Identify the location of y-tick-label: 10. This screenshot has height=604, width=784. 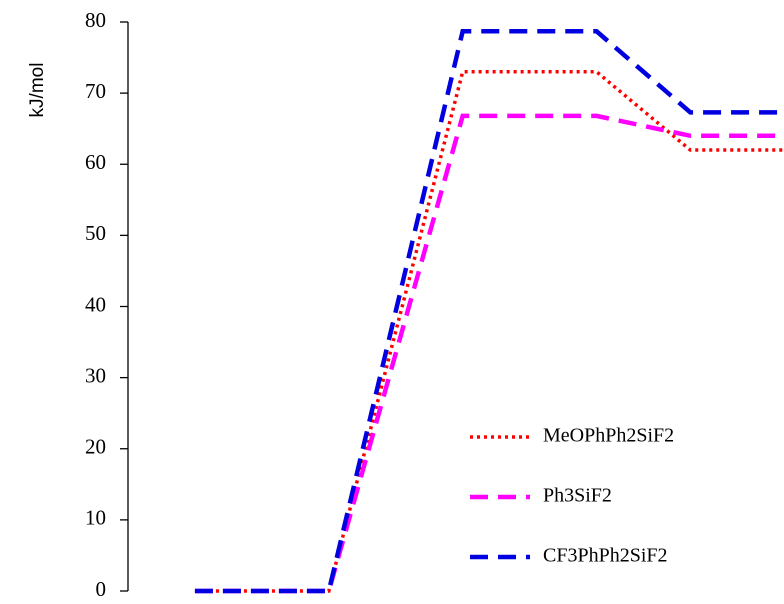
(95, 518).